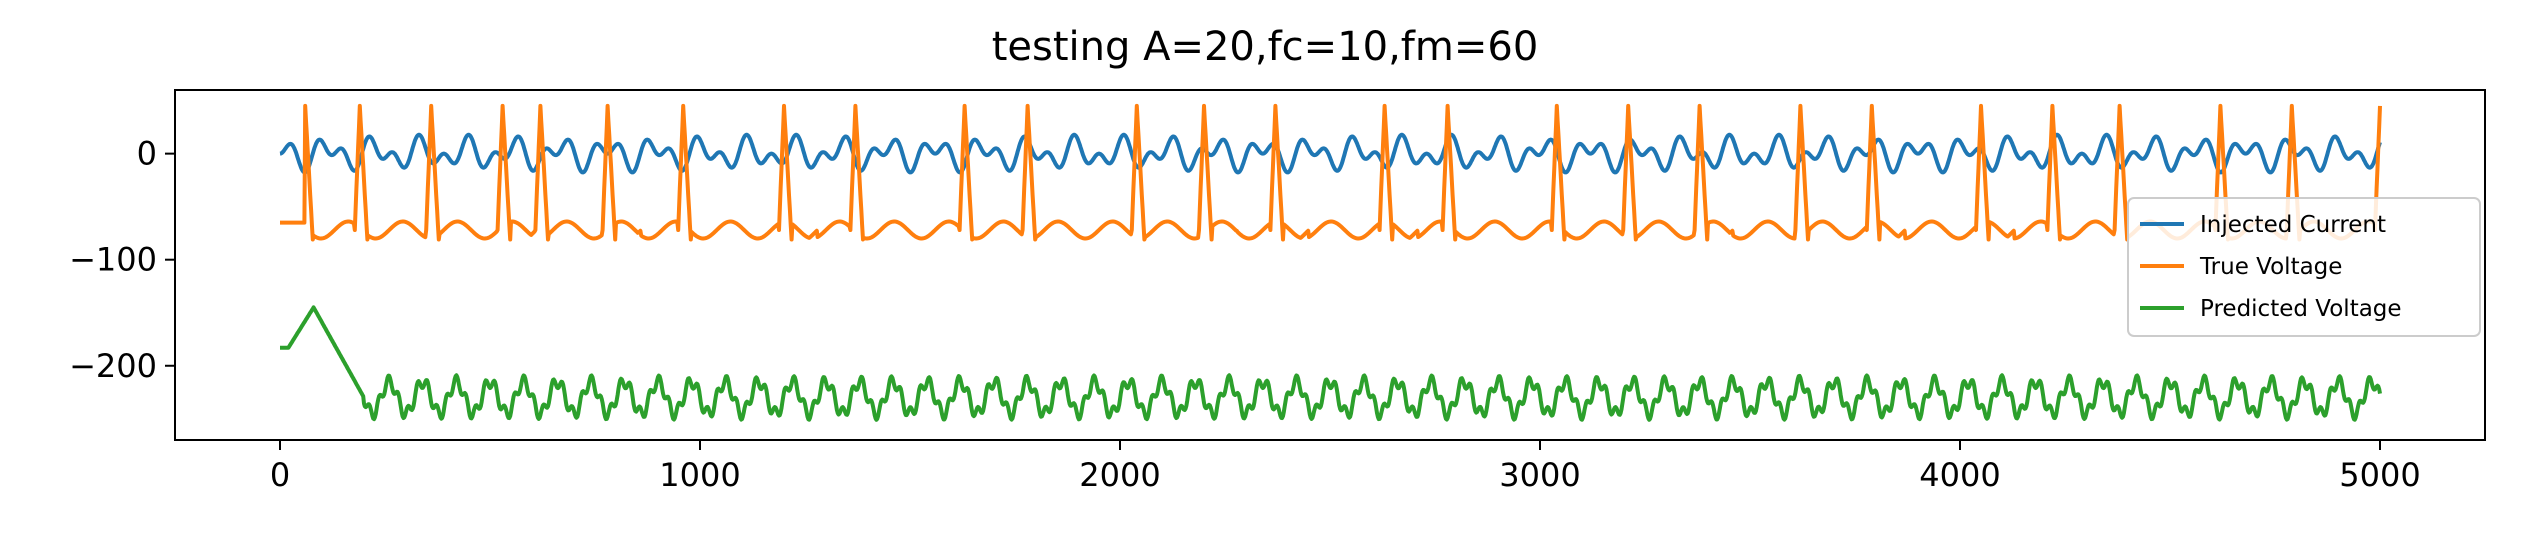  I want to click on legend-label: Injected Current, so click(2293, 225).